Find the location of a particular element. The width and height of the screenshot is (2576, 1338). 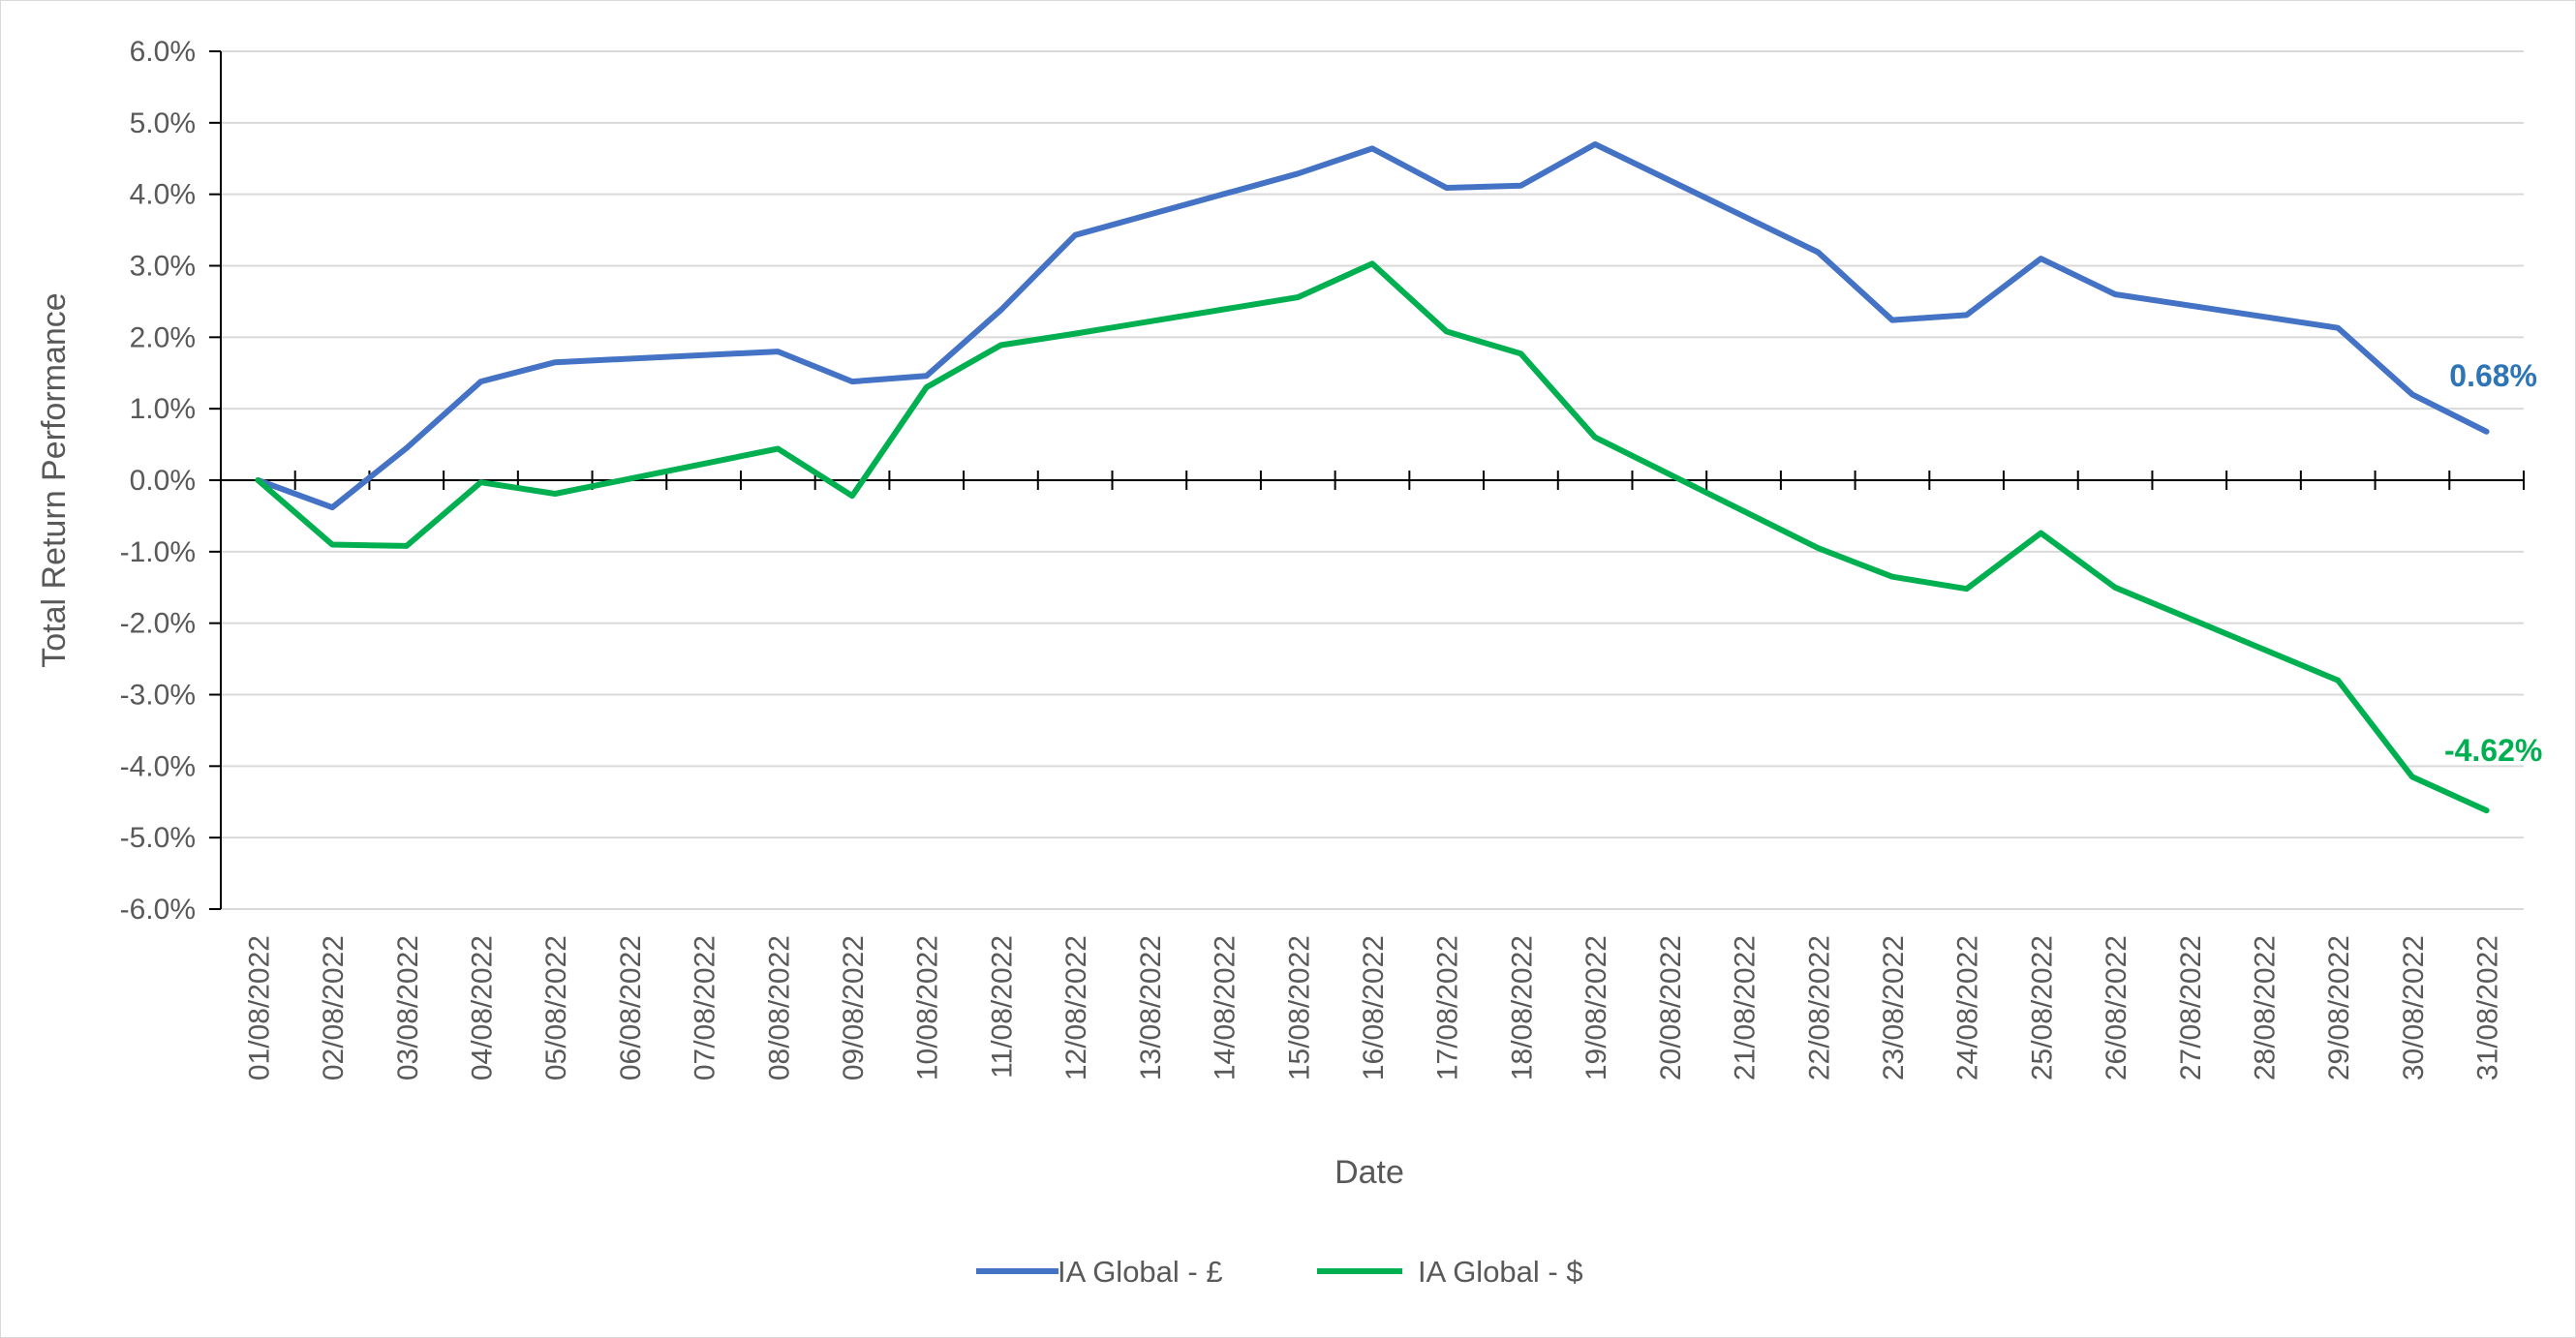

y-tick-label: 2.0% is located at coordinates (163, 337).